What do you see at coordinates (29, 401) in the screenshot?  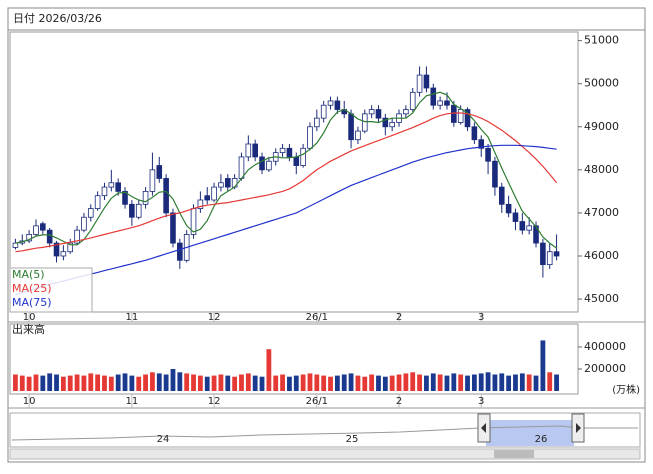 I see `x-tick-label: 10` at bounding box center [29, 401].